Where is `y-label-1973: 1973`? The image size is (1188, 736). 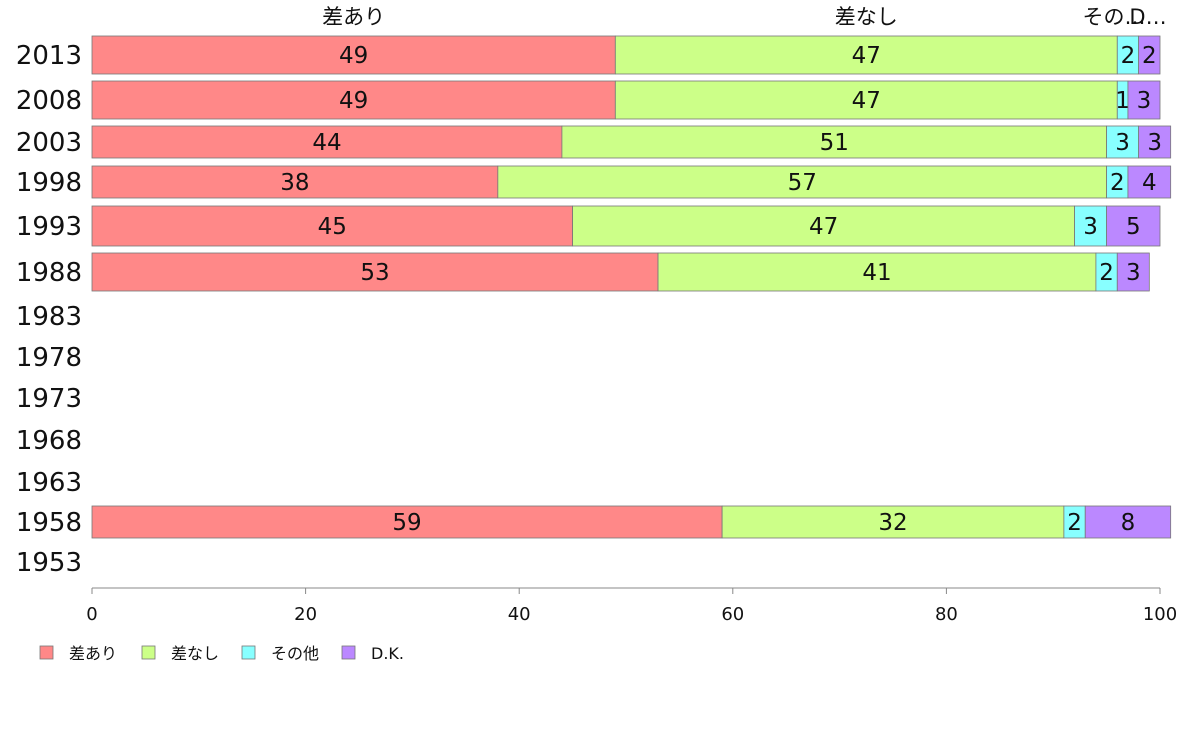
y-label-1973: 1973 is located at coordinates (49, 399).